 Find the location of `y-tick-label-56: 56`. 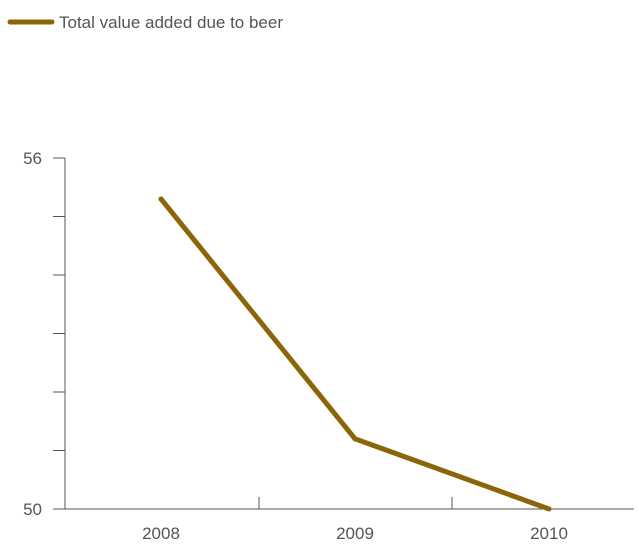

y-tick-label-56: 56 is located at coordinates (32, 158).